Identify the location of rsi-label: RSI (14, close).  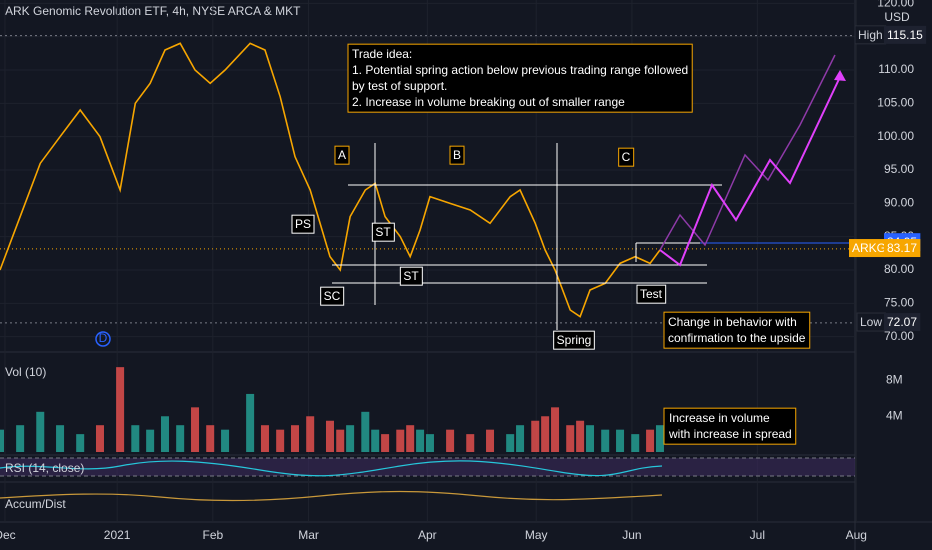
(44, 468).